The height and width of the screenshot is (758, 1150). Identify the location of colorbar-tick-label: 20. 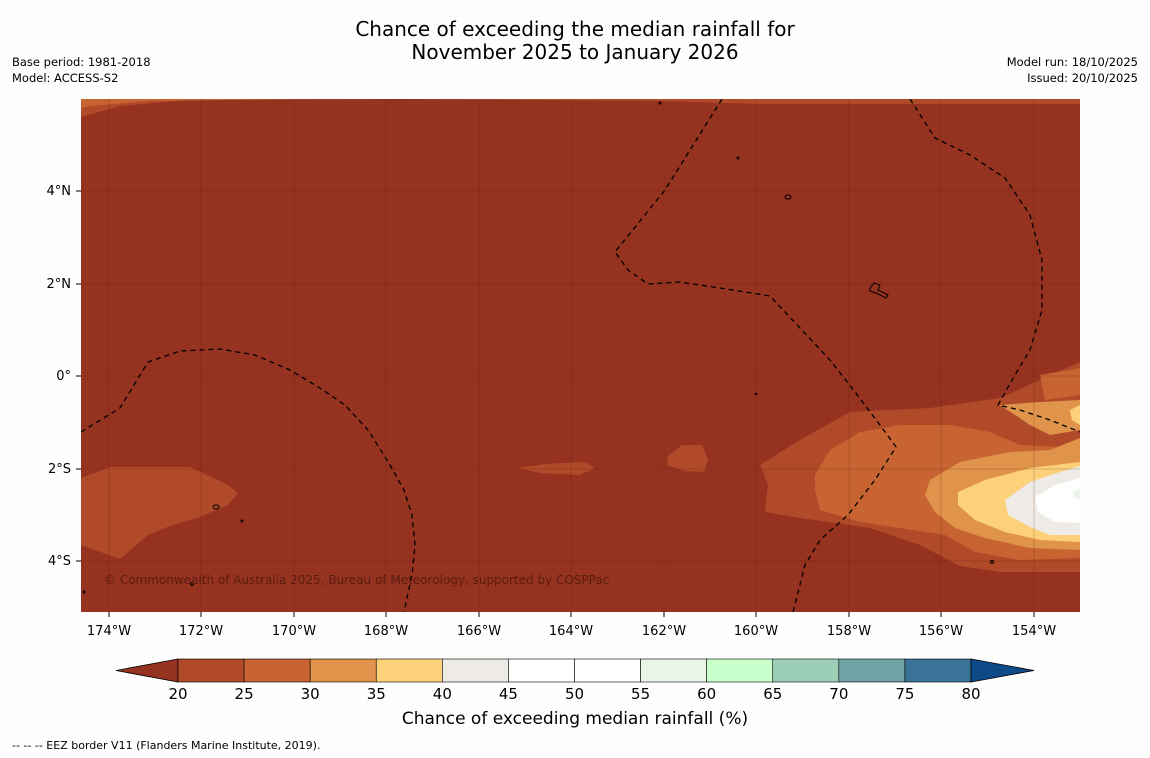
(177, 694).